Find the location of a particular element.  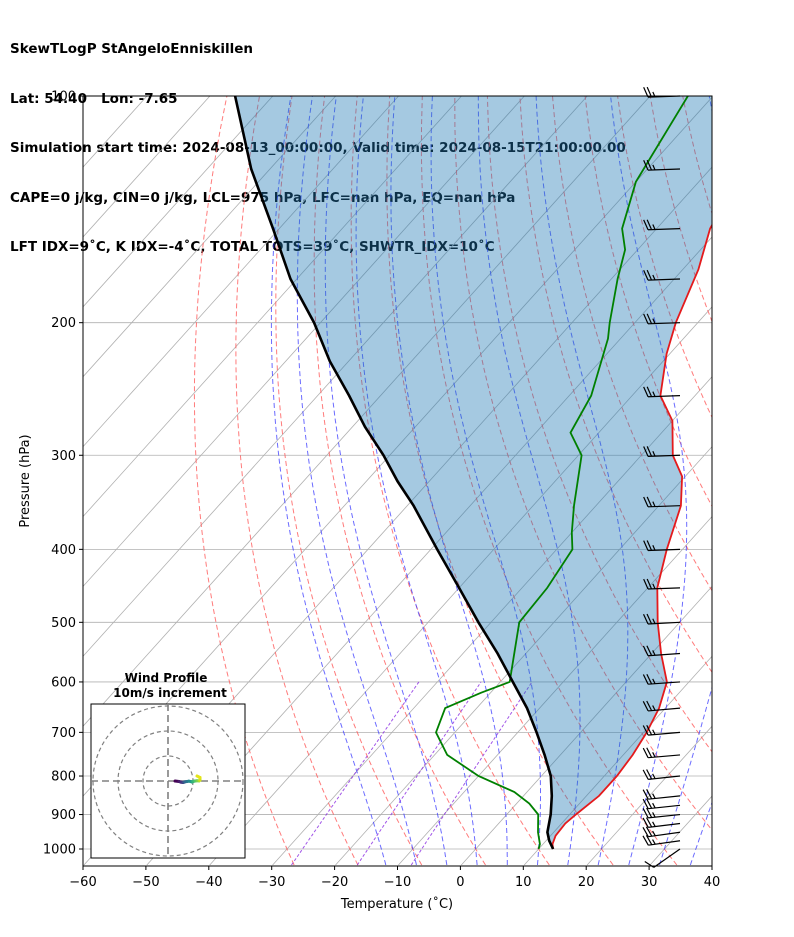

x-tick-label: −10 is located at coordinates (397, 882).